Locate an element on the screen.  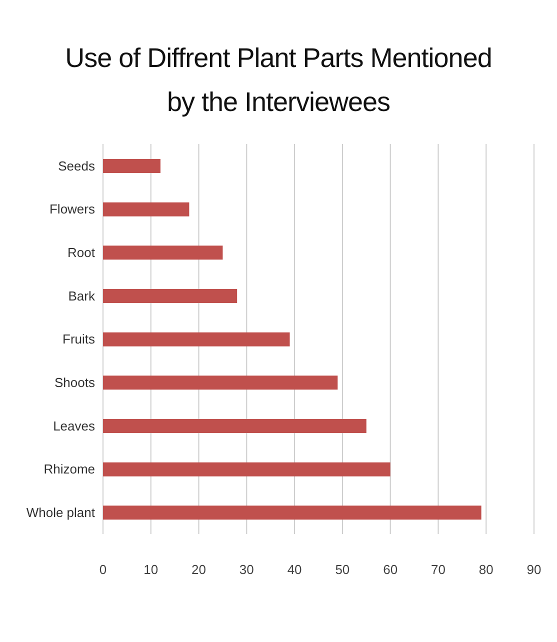
x-tick-label: 90 is located at coordinates (534, 570).